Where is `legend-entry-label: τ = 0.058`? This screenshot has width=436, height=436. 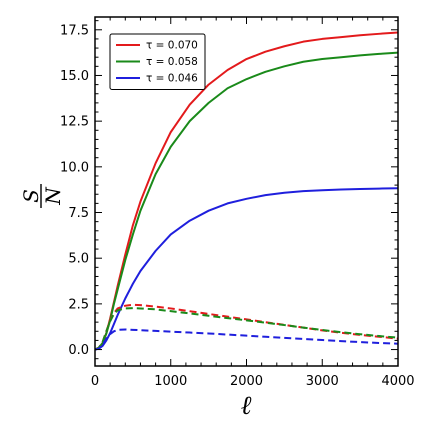
legend-entry-label: τ = 0.058 is located at coordinates (172, 62).